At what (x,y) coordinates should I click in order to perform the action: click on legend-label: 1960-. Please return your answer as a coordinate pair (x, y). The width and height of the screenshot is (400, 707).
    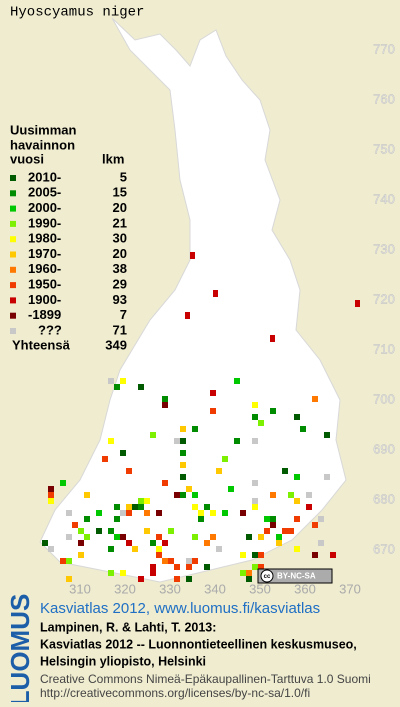
    Looking at the image, I should click on (44, 268).